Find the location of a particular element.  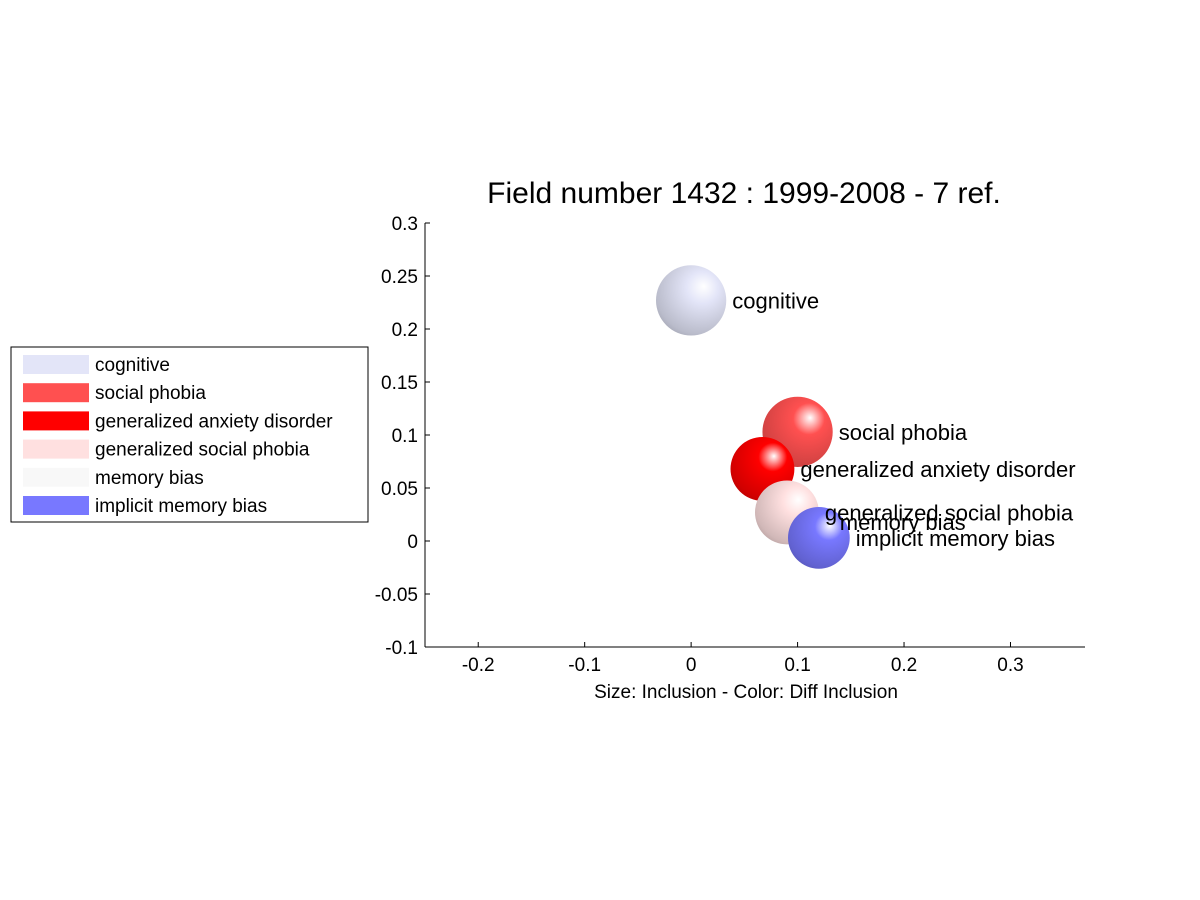

y-tick-label: 0.2 is located at coordinates (405, 330).